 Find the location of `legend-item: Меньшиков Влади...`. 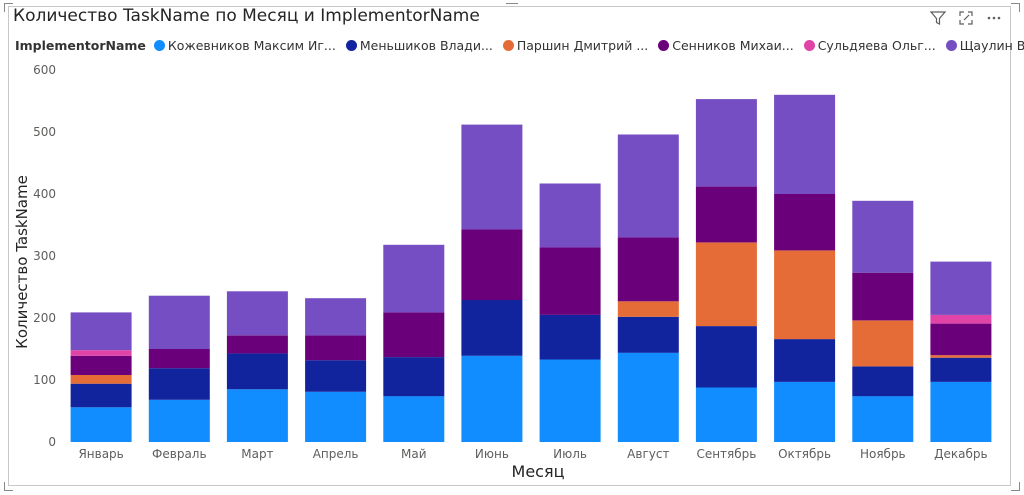

legend-item: Меньшиков Влади... is located at coordinates (419, 45).